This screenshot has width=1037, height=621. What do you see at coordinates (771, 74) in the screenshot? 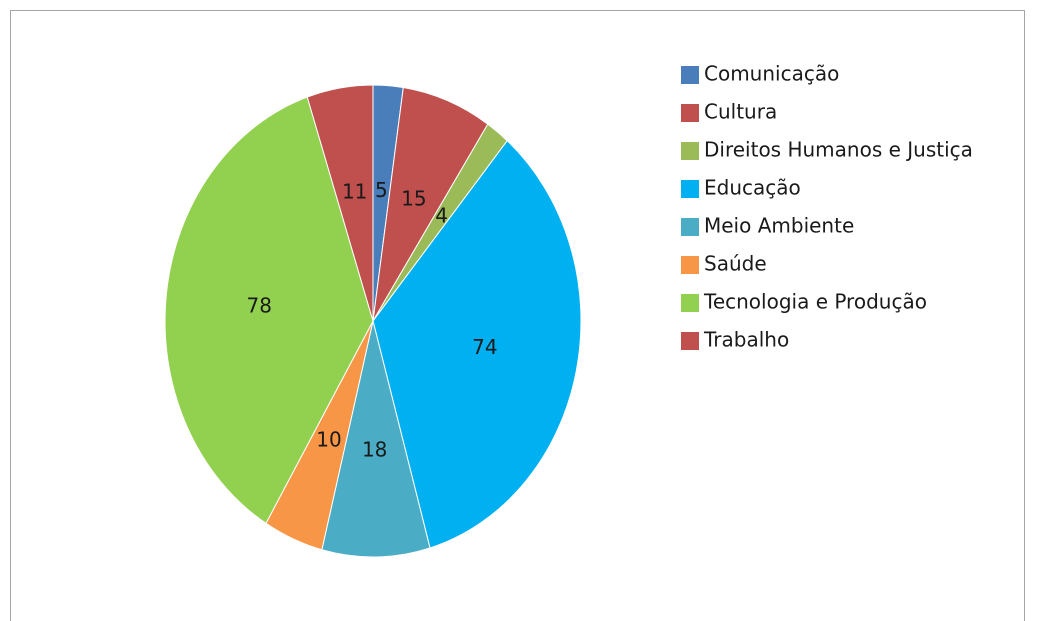
I see `legend-label: Comunicação` at bounding box center [771, 74].